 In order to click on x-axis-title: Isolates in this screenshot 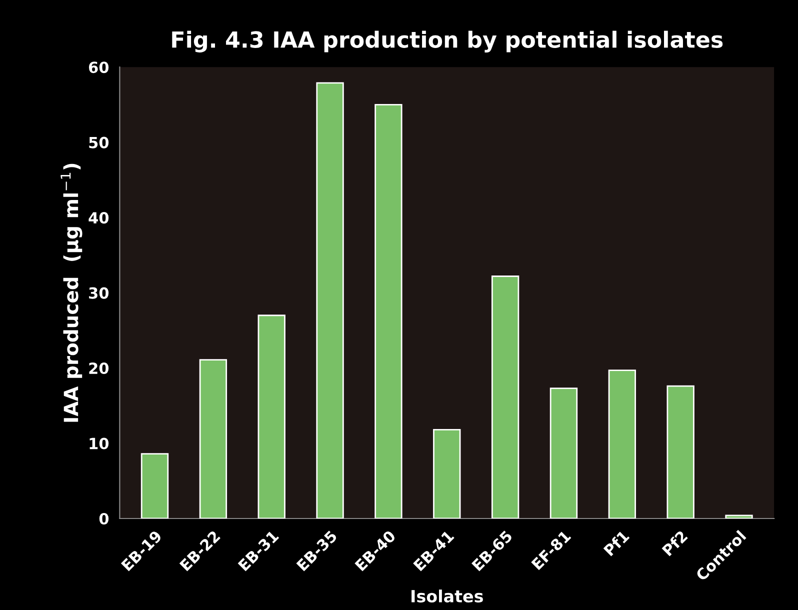, I will do `click(447, 596)`.